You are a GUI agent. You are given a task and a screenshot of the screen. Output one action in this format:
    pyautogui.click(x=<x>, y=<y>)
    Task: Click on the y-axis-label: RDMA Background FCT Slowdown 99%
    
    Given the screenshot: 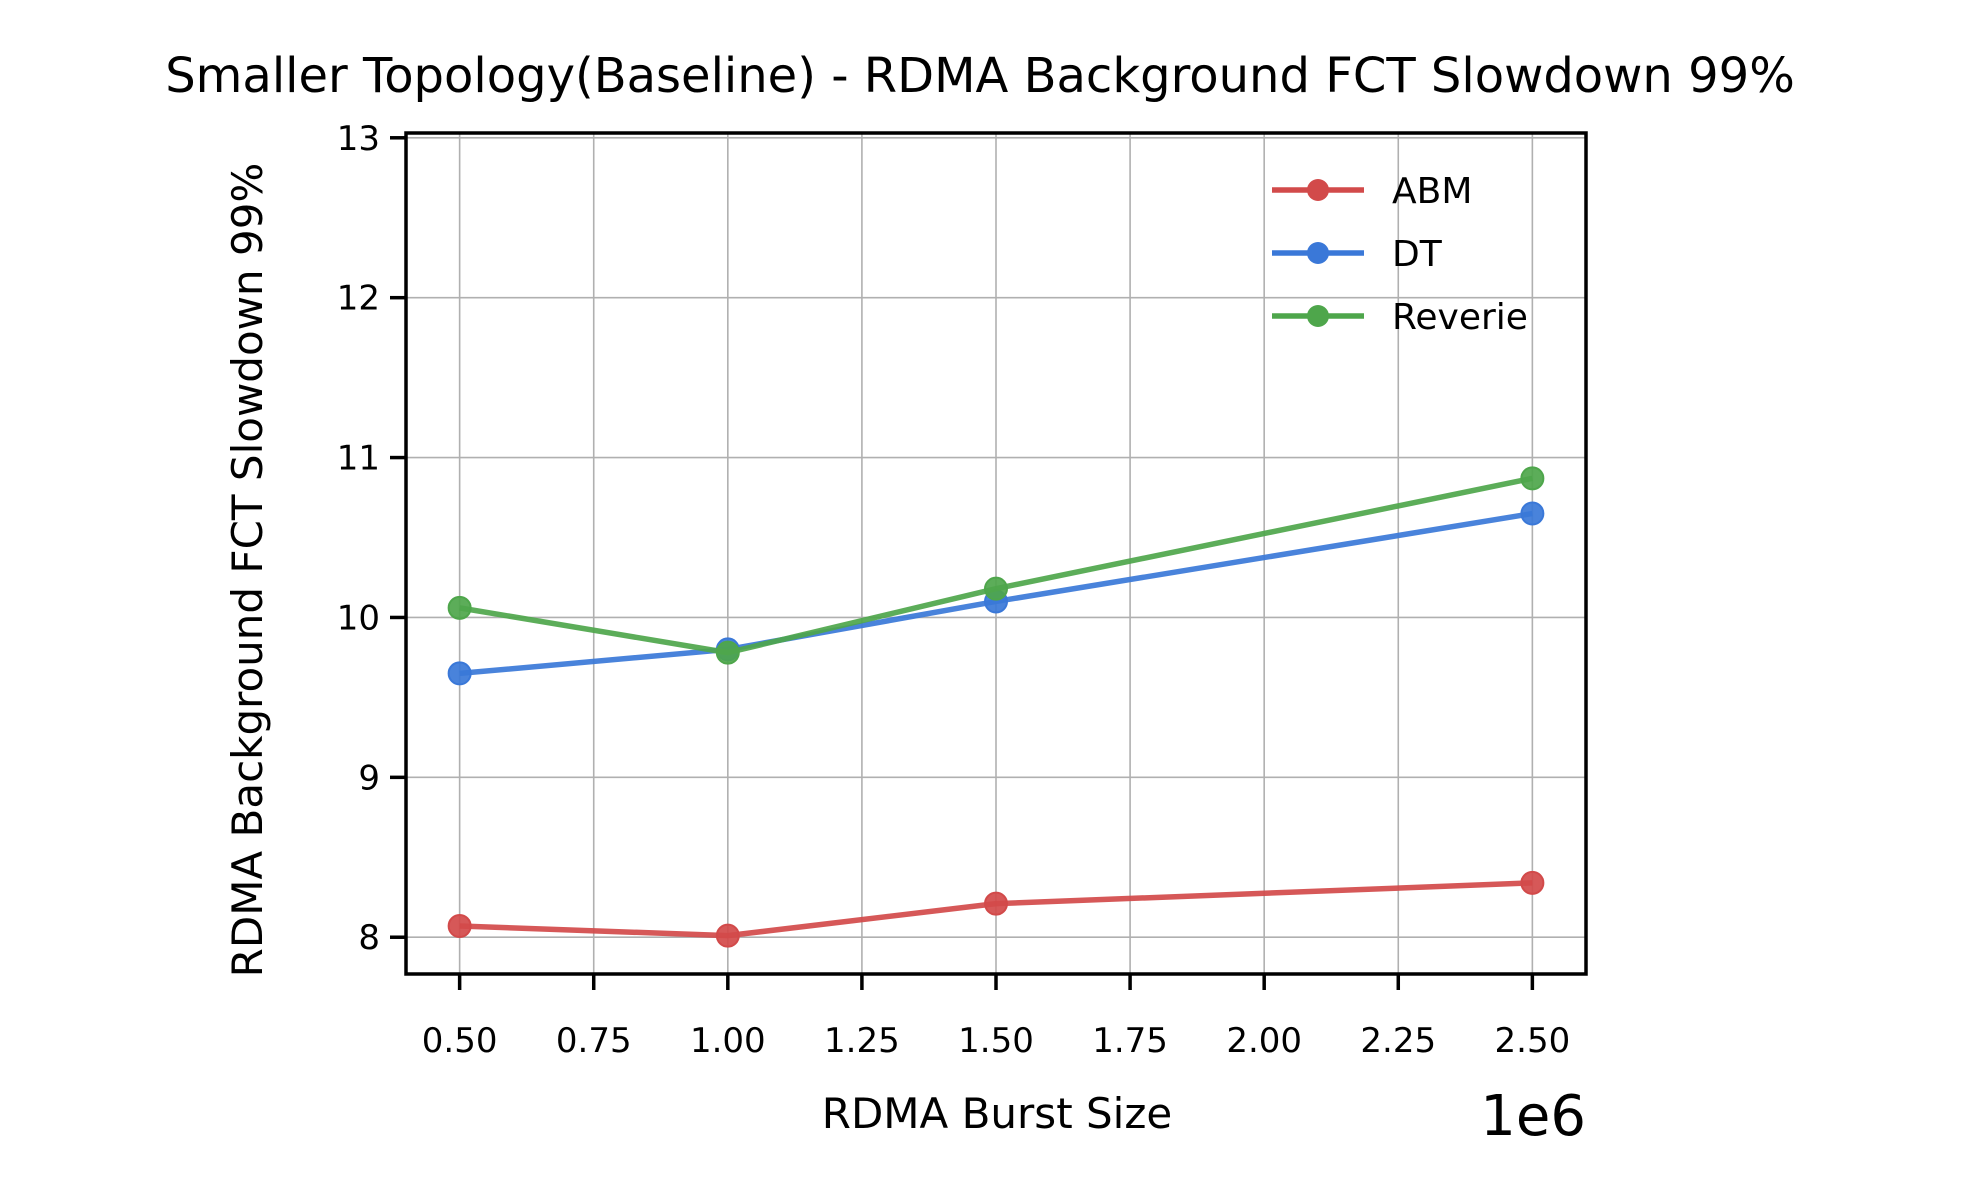 What is the action you would take?
    pyautogui.click(x=247, y=570)
    